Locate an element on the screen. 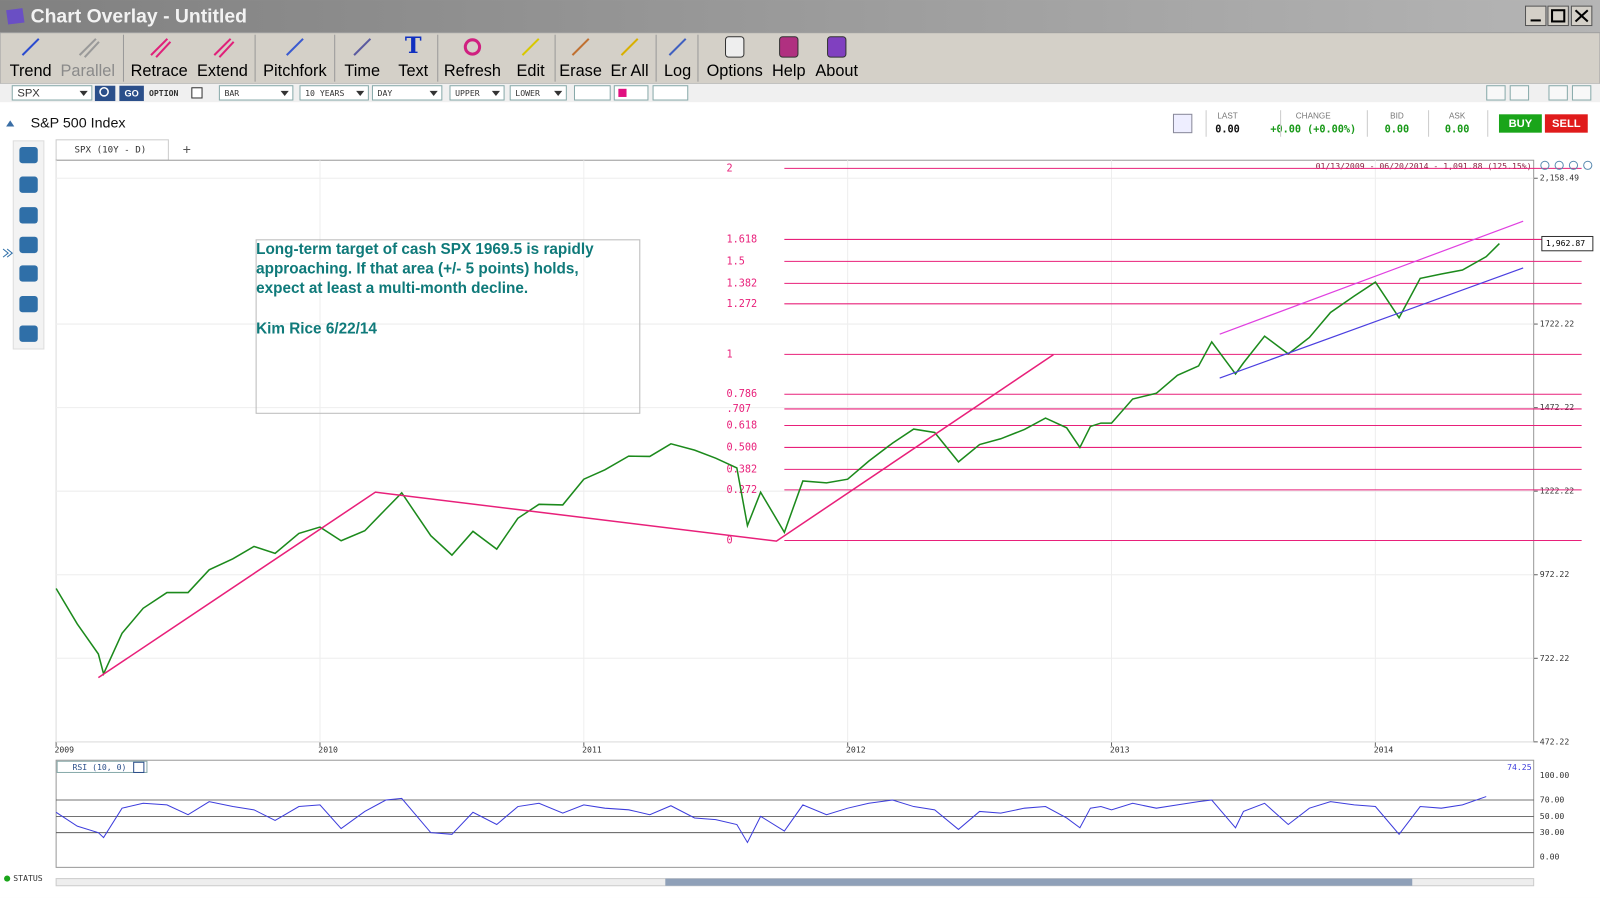 The height and width of the screenshot is (898, 1600). go-label: GO is located at coordinates (131, 93).